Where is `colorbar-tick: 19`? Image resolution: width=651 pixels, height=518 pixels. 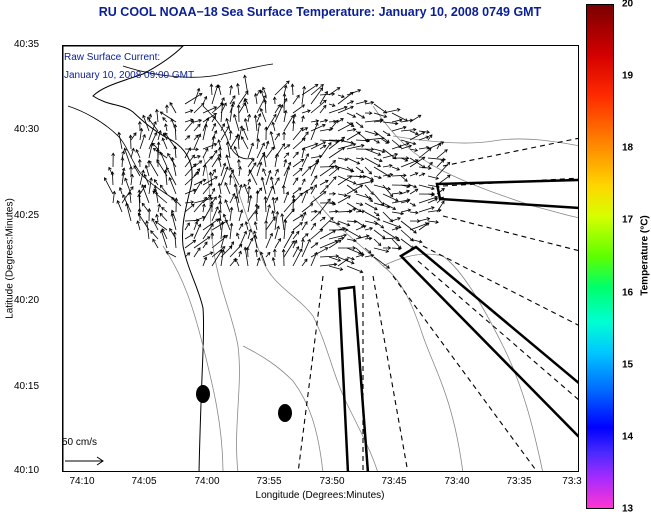
colorbar-tick: 19 is located at coordinates (628, 76).